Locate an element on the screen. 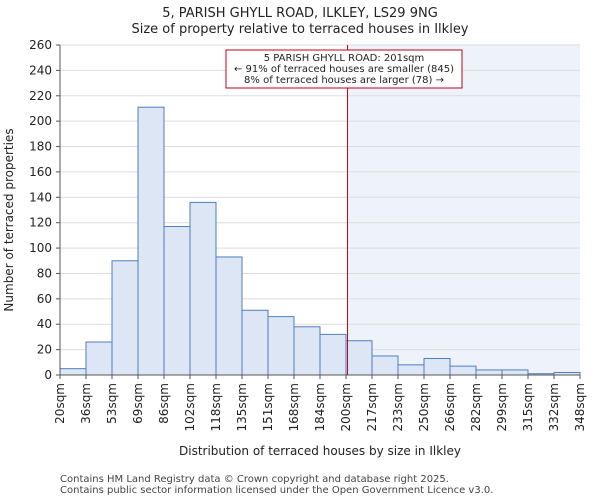 Image resolution: width=600 pixels, height=500 pixels. y-tick-label: 80 is located at coordinates (44, 273).